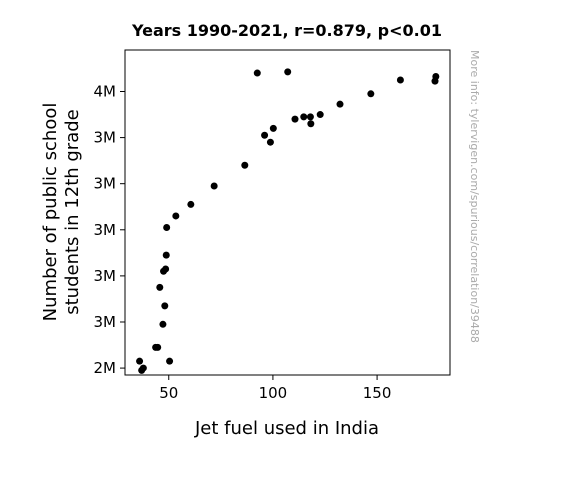 This screenshot has height=500, width=575. What do you see at coordinates (377, 393) in the screenshot?
I see `x-tick-label: 150` at bounding box center [377, 393].